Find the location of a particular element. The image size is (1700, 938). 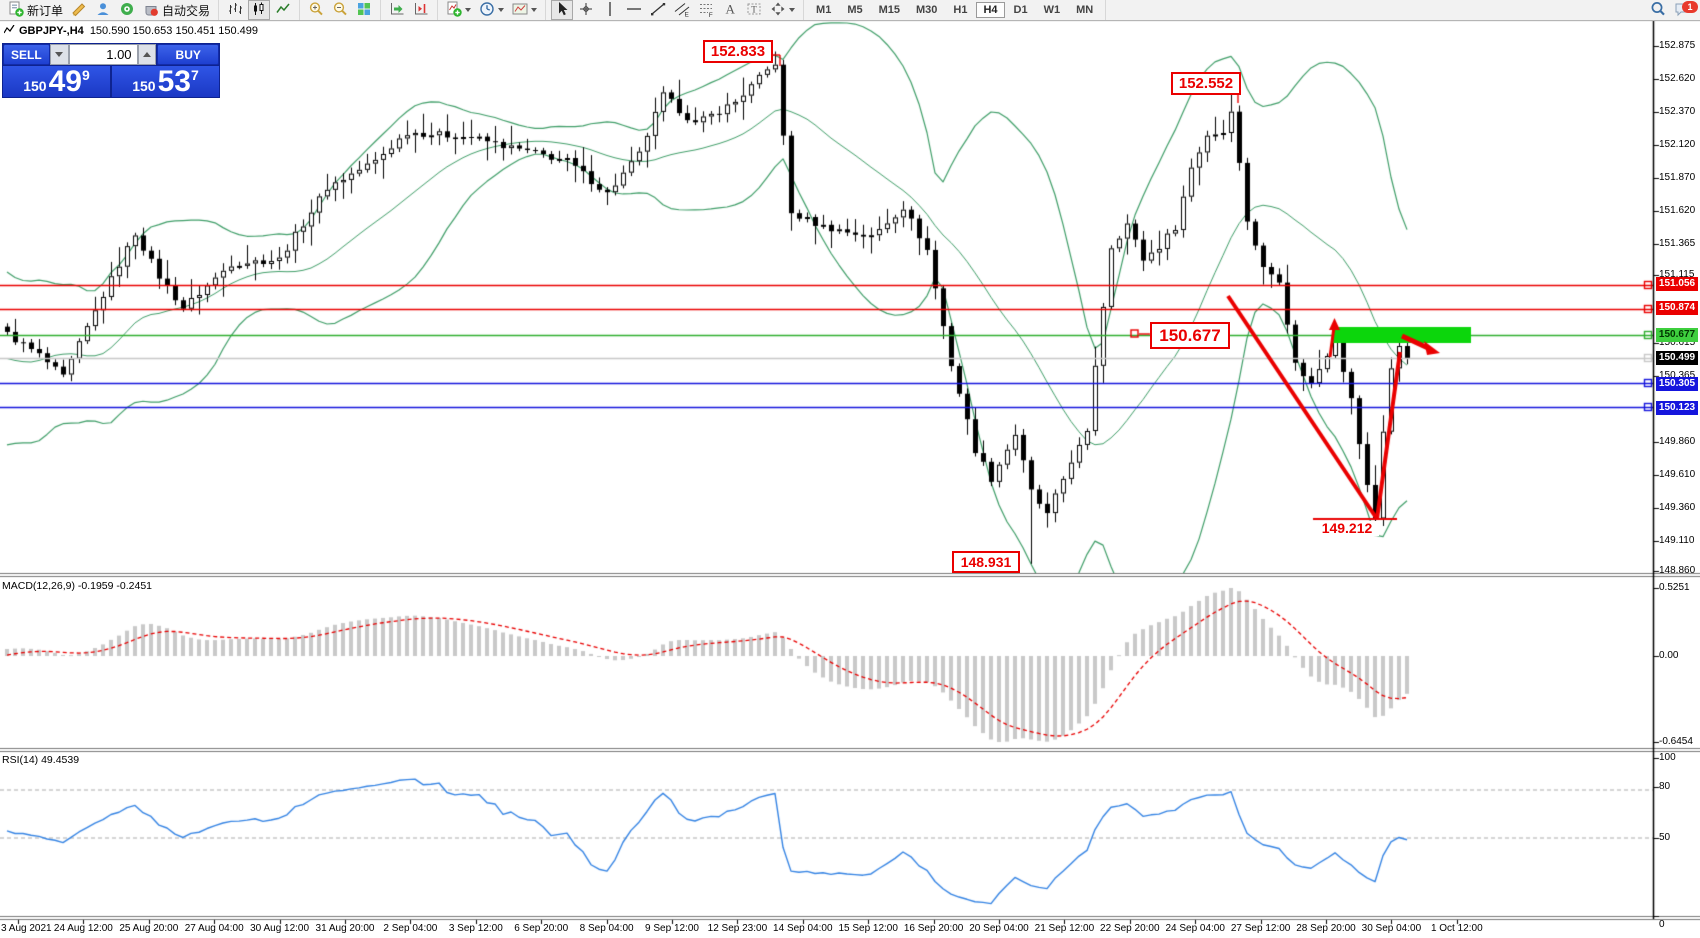

volume-decrease-button is located at coordinates (59, 54).